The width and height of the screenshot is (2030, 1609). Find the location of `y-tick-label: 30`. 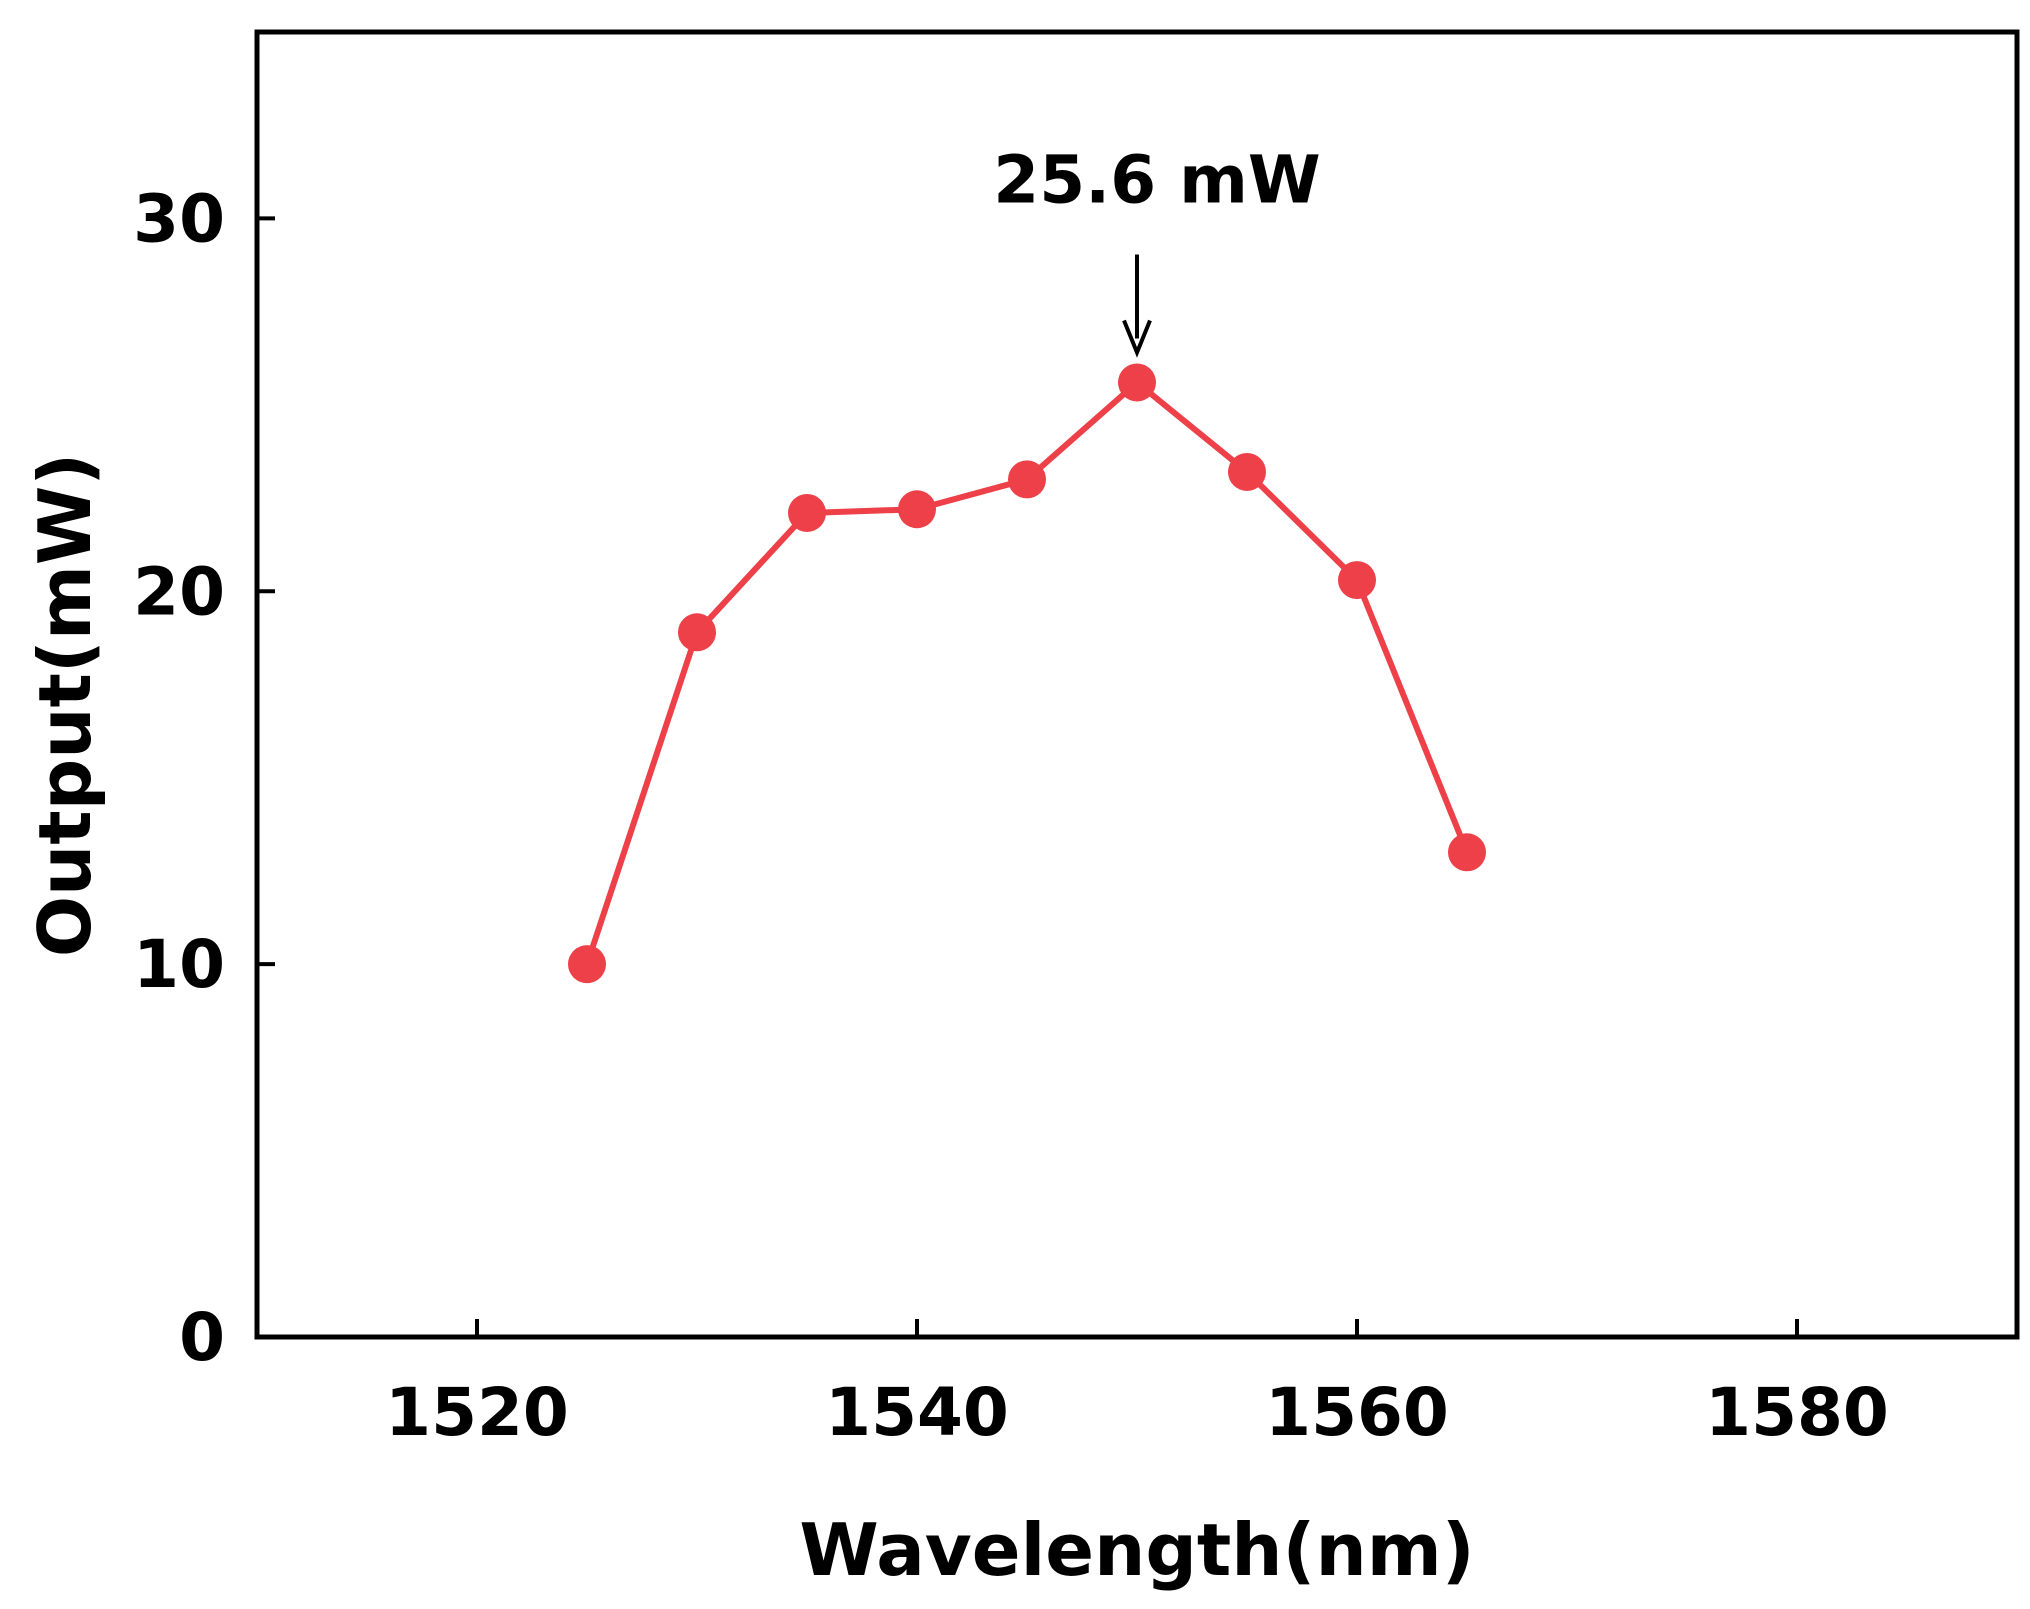

y-tick-label: 30 is located at coordinates (179, 218).